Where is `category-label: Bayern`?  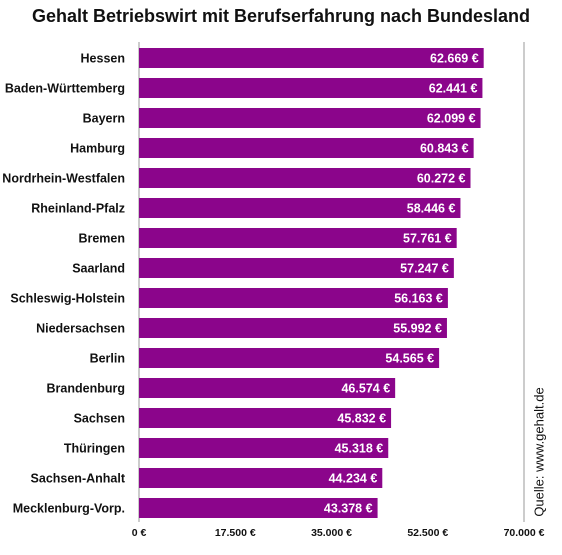
category-label: Bayern is located at coordinates (104, 119).